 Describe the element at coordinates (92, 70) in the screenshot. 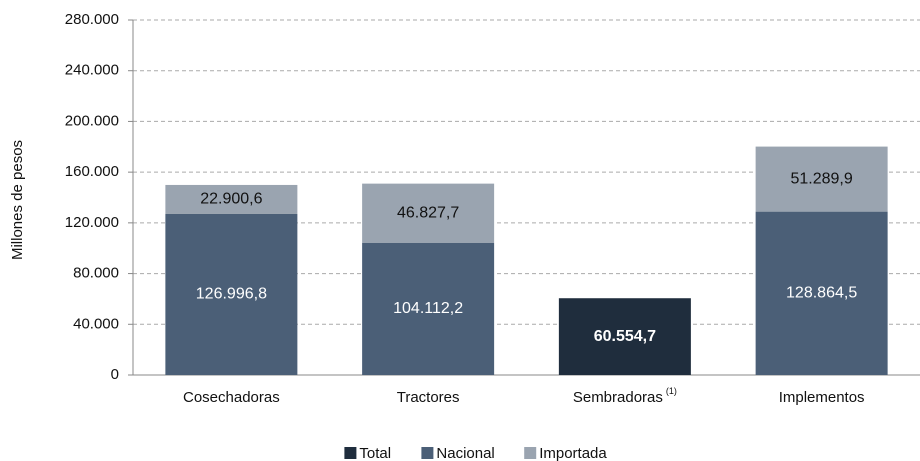

I see `y-tick-label: 240.000` at that location.